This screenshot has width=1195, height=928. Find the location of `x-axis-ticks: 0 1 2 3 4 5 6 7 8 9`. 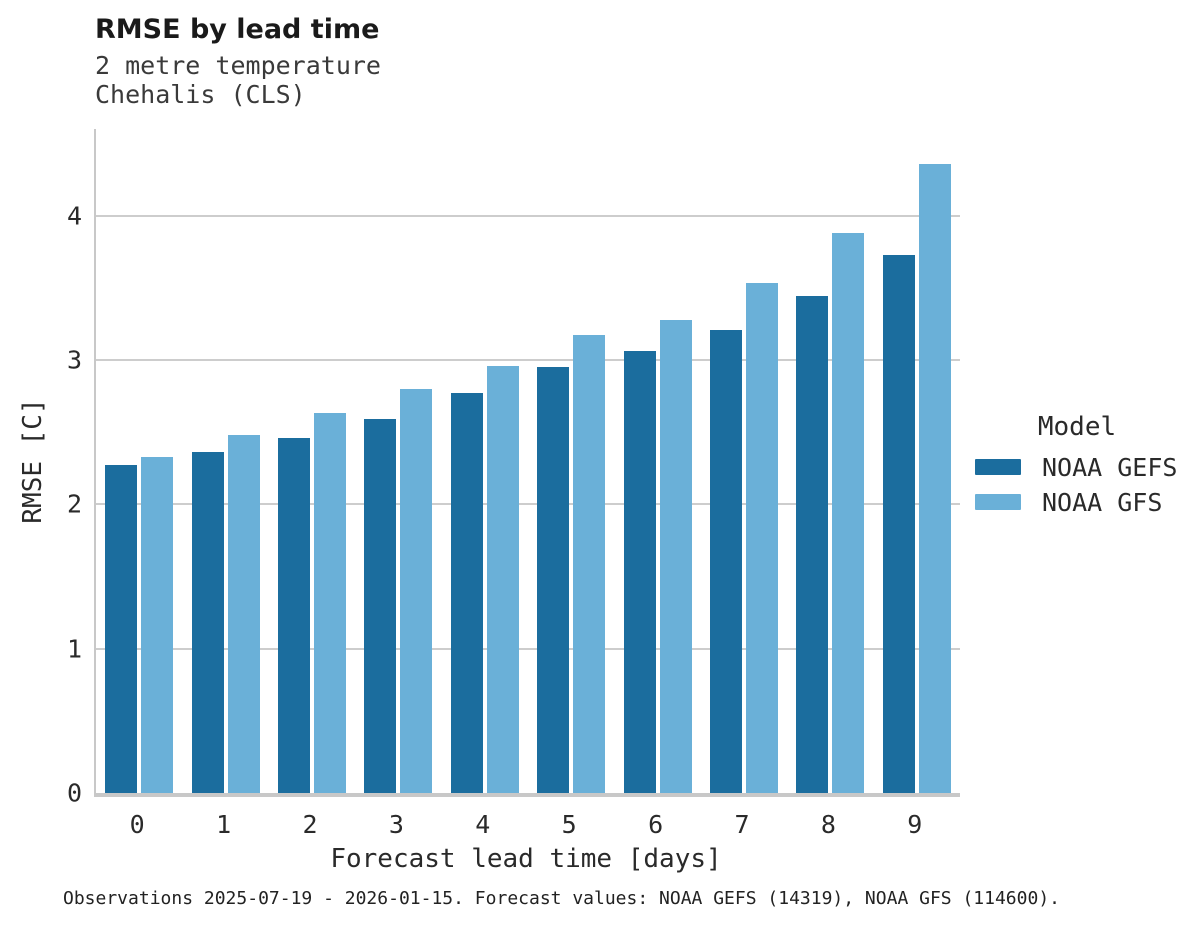

x-axis-ticks: 0 1 2 3 4 5 6 7 8 9 is located at coordinates (526, 826).